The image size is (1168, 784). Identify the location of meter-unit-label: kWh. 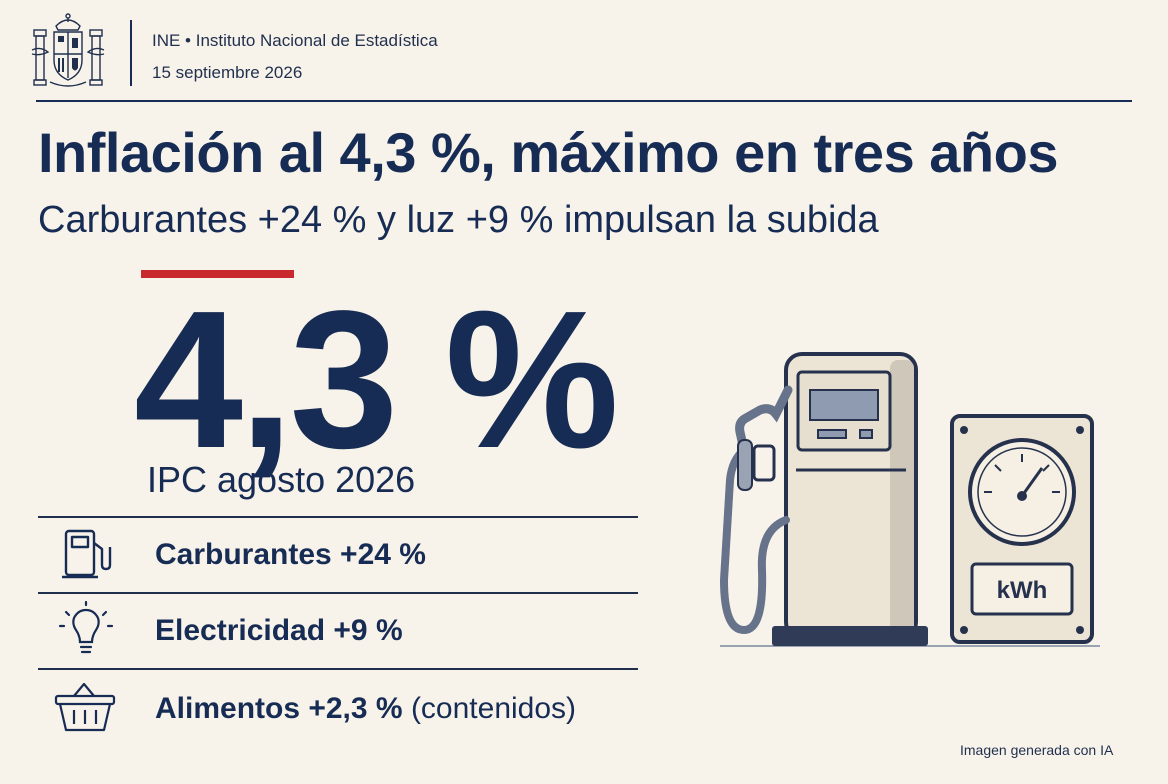
(1022, 590).